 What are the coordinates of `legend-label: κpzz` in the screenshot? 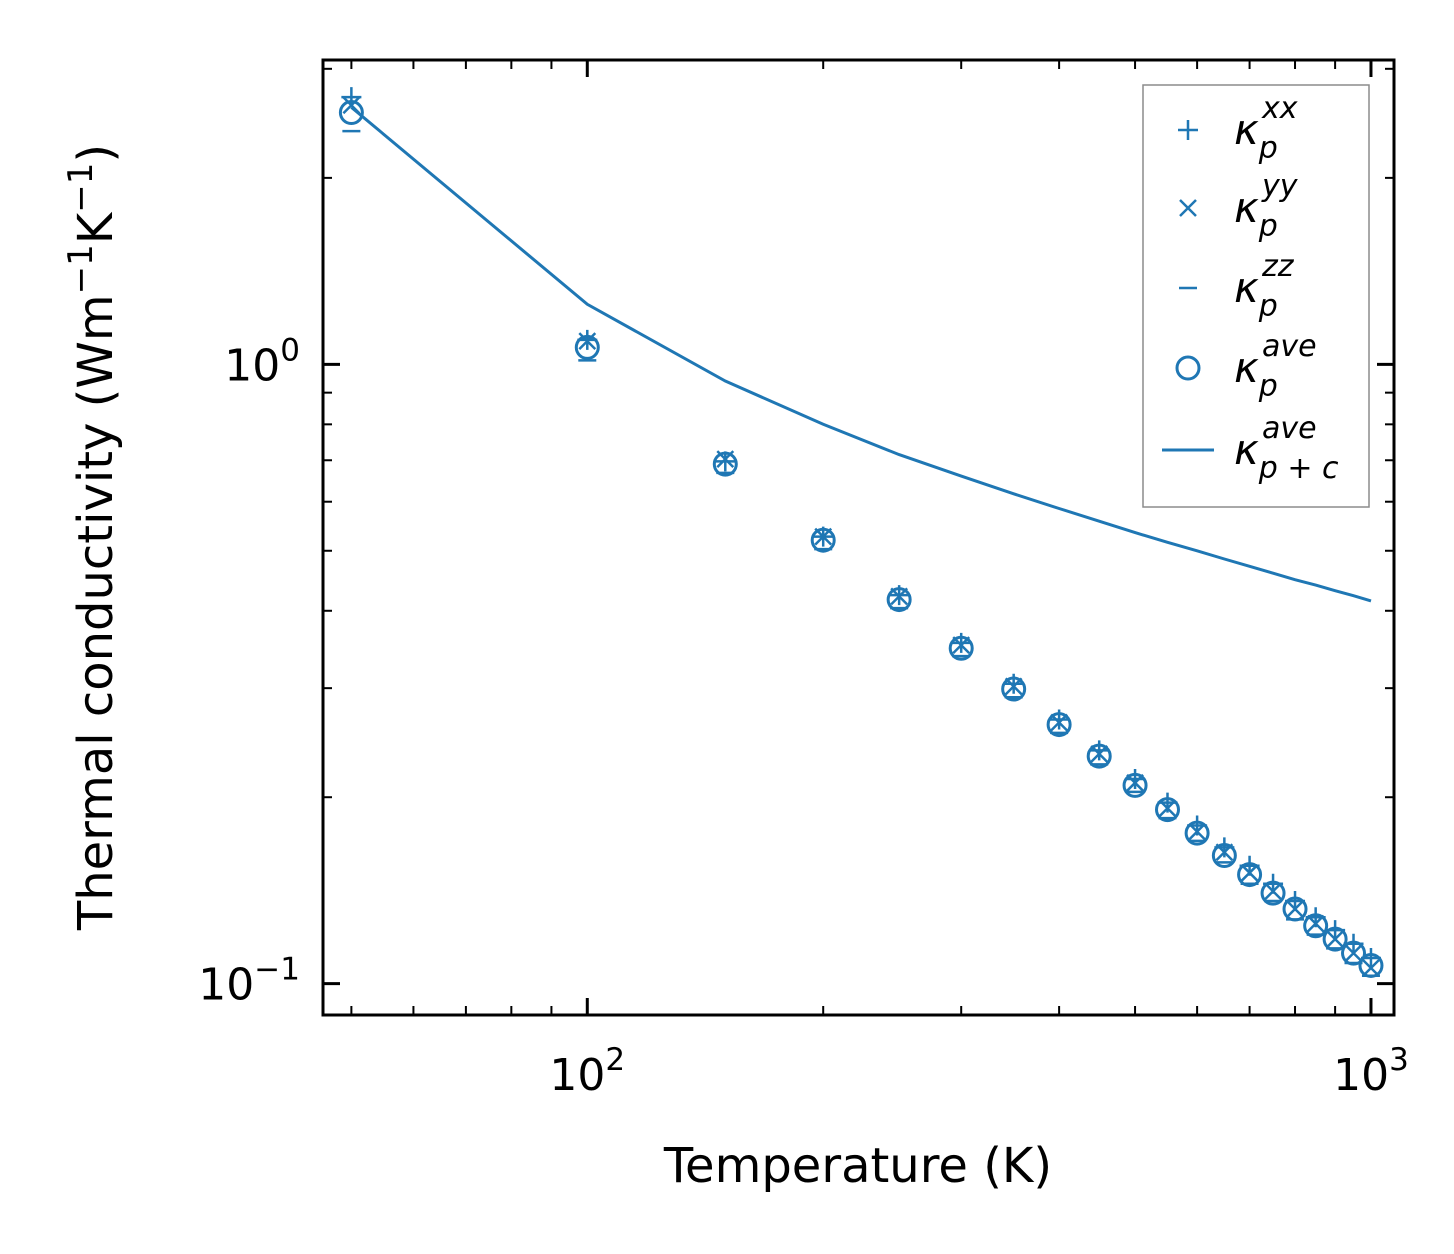 It's located at (1264, 286).